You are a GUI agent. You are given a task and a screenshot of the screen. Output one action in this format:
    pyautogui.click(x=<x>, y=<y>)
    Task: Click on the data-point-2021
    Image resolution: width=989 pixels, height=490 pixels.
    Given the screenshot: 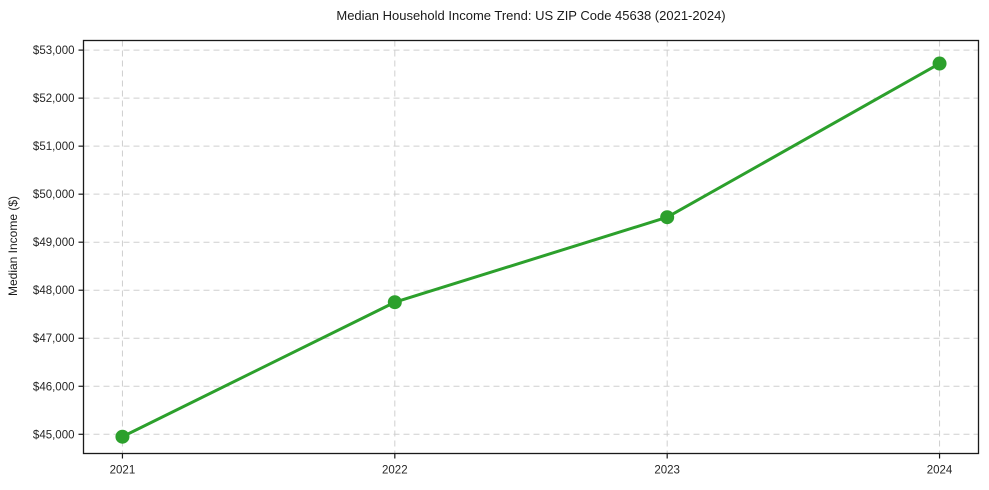 What is the action you would take?
    pyautogui.click(x=122, y=436)
    